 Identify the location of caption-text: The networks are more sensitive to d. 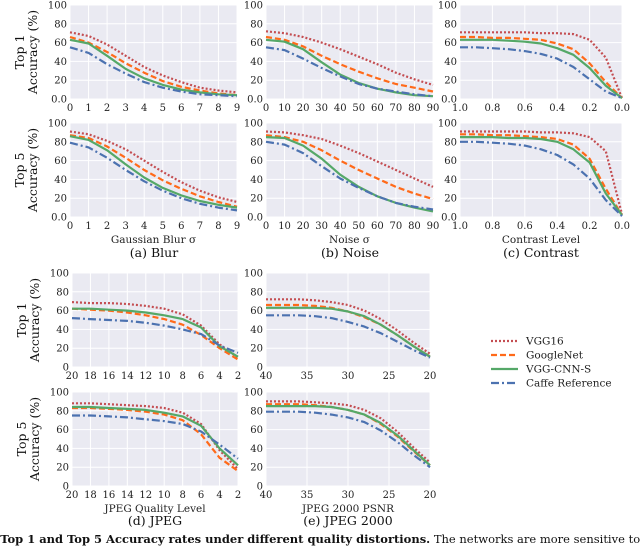
(535, 539).